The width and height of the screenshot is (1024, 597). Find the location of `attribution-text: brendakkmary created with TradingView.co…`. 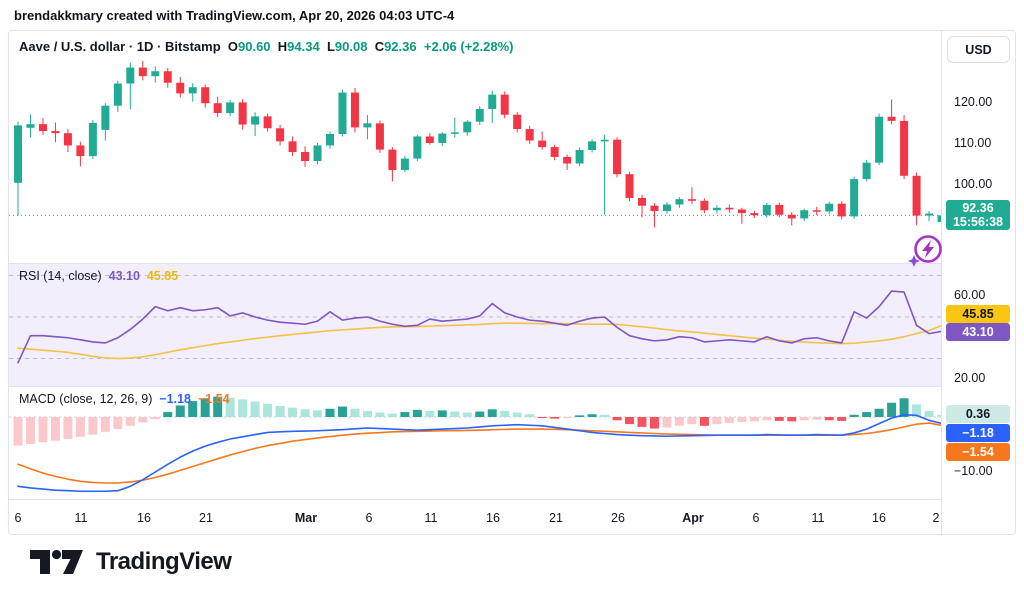

attribution-text: brendakkmary created with TradingView.co… is located at coordinates (234, 15).